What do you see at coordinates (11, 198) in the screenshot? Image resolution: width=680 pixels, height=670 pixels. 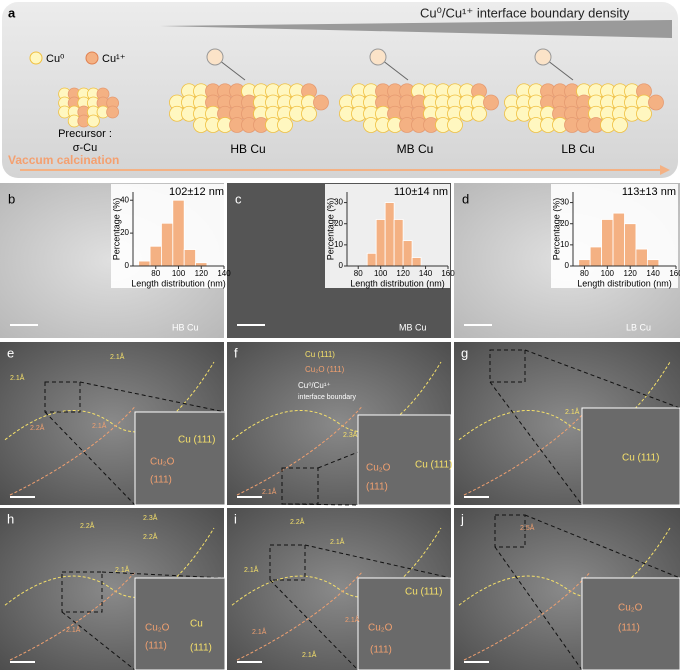 I see `panel-label: b` at bounding box center [11, 198].